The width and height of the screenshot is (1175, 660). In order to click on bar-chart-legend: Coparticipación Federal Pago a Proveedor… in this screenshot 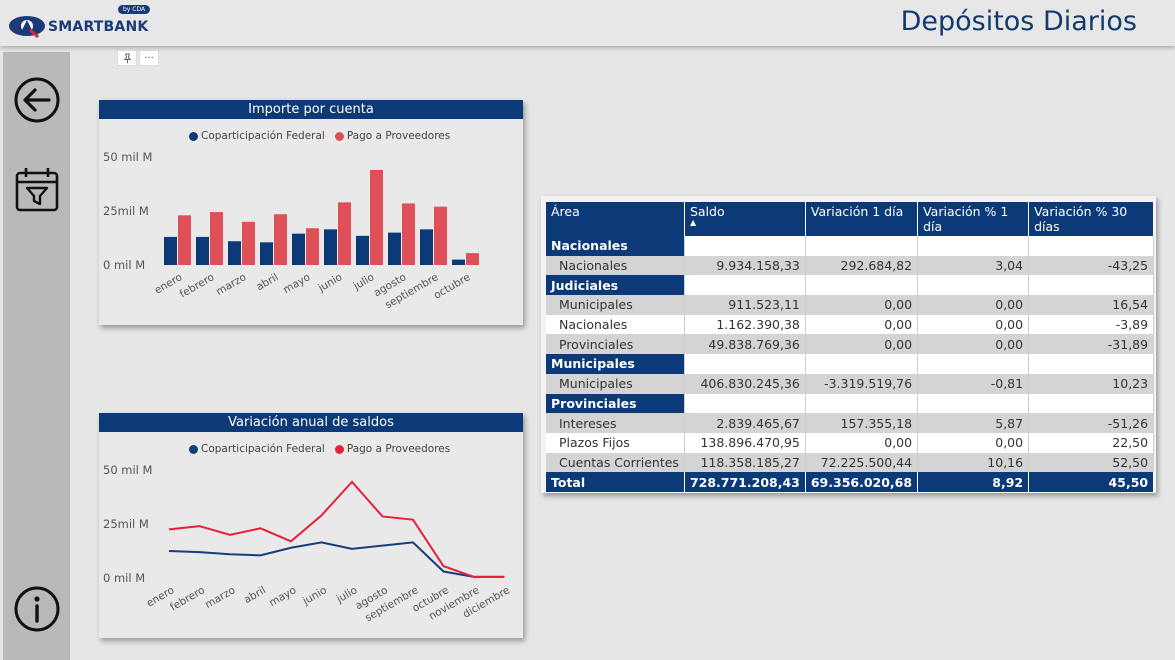, I will do `click(319, 136)`.